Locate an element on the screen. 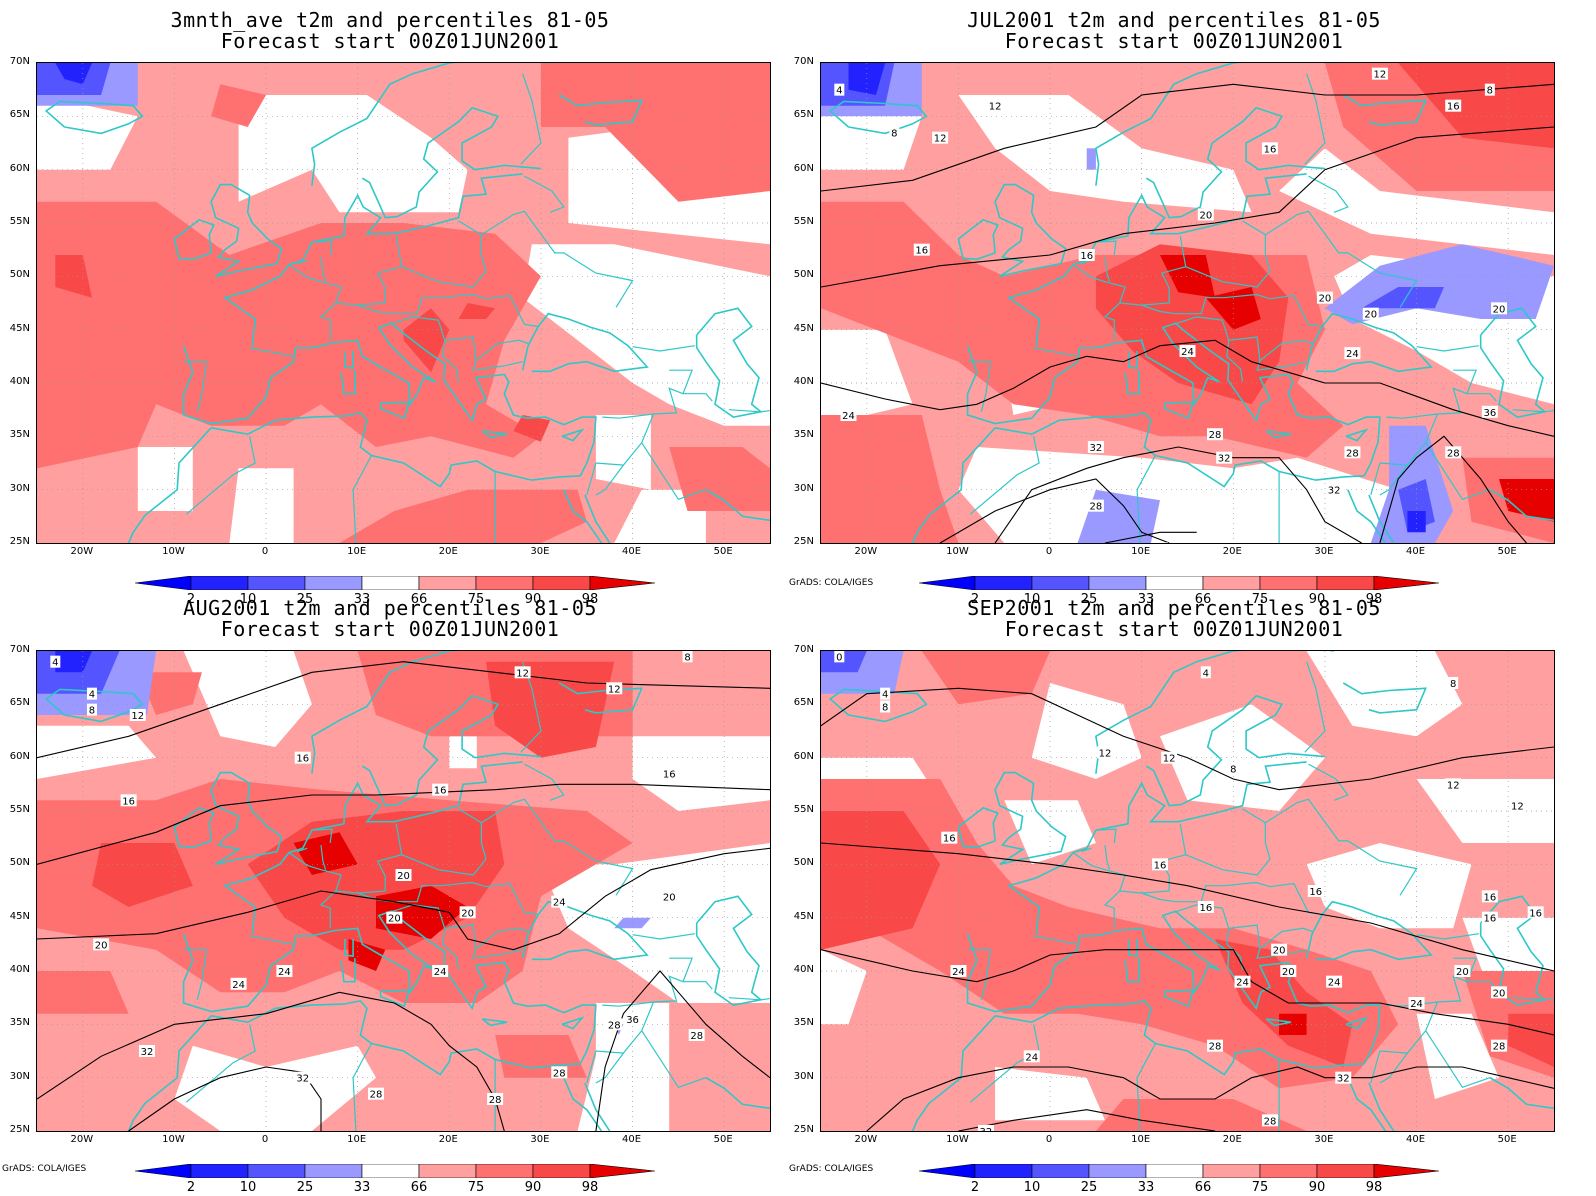 Image resolution: width=1596 pixels, height=1196 pixels. colorbar-label: 75 is located at coordinates (476, 1187).